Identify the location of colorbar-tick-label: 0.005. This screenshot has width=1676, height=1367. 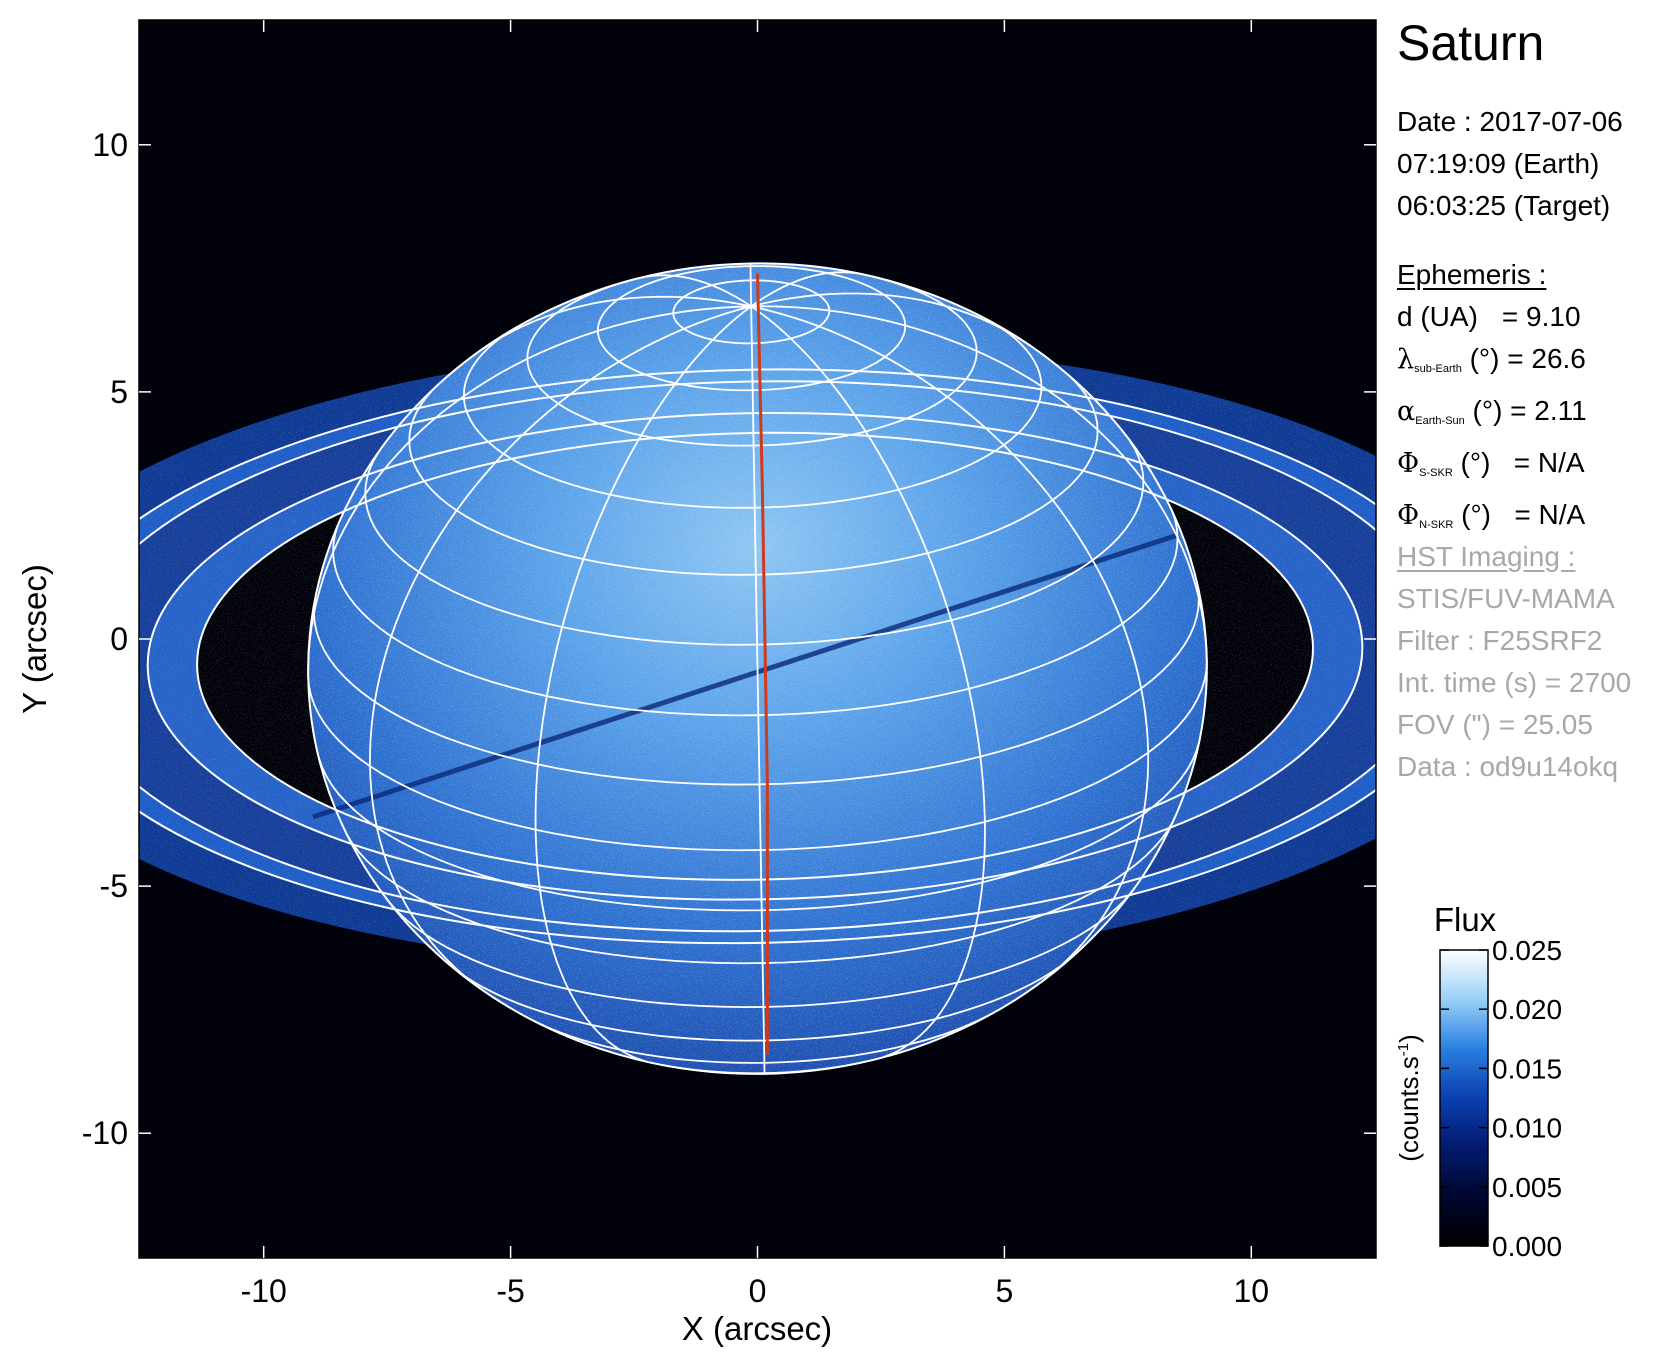
(1527, 1187).